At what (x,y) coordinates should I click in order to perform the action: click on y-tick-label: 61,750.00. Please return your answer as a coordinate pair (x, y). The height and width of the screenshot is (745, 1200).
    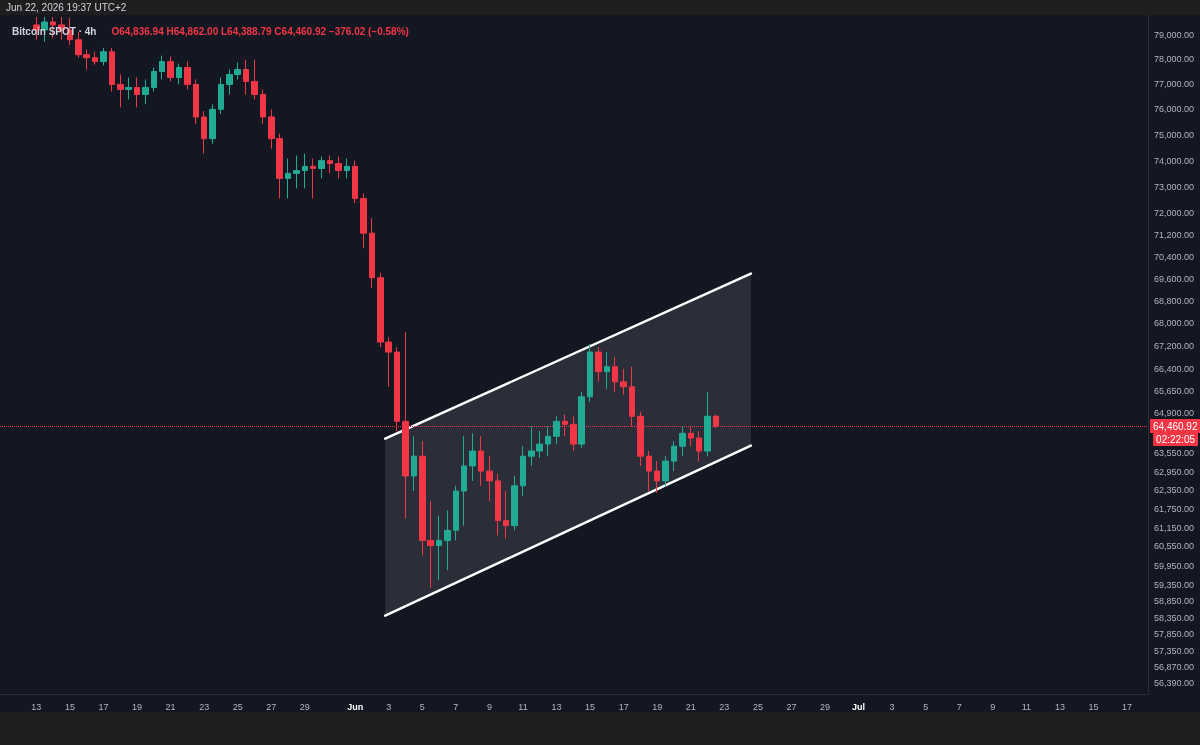
    Looking at the image, I should click on (1174, 508).